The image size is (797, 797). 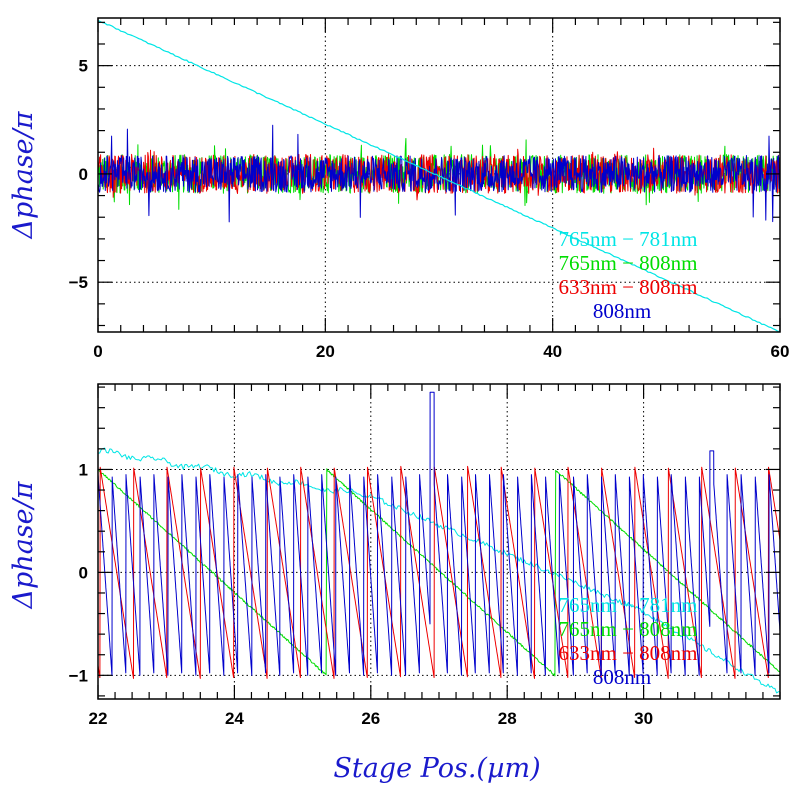 I want to click on x-tick-label: 40, so click(x=552, y=351).